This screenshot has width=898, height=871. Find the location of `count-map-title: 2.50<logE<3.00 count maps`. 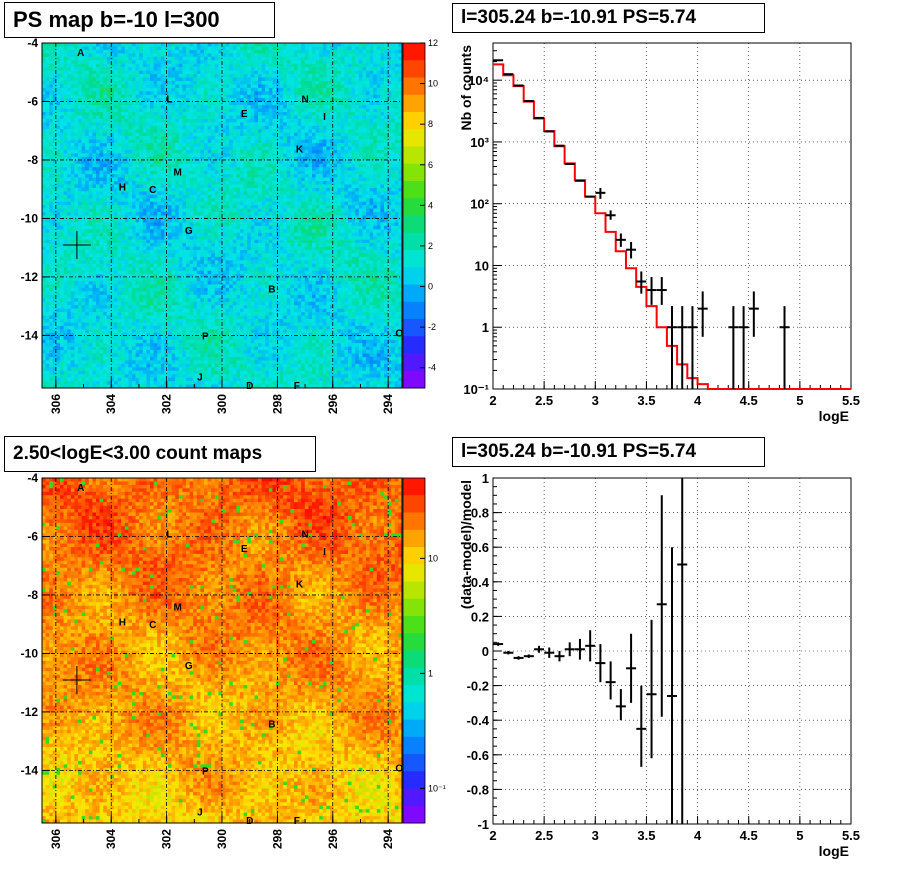

count-map-title: 2.50<logE<3.00 count maps is located at coordinates (160, 454).